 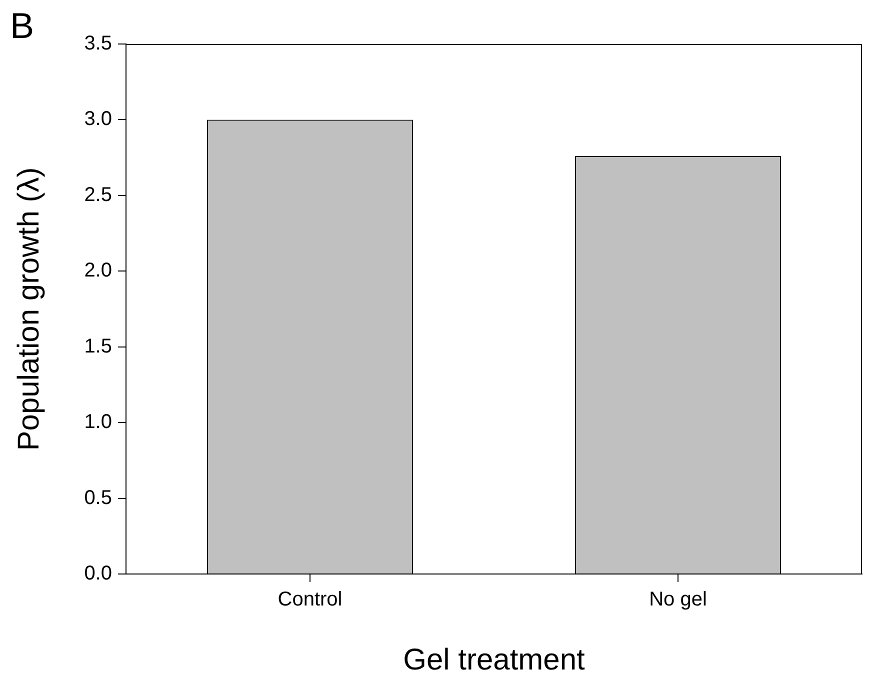 I want to click on y-tick-label: 2.5, so click(x=98, y=195).